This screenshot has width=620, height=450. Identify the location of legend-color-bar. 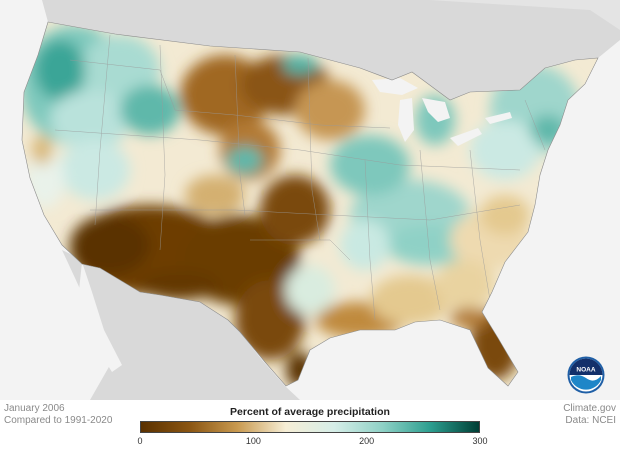
(310, 427).